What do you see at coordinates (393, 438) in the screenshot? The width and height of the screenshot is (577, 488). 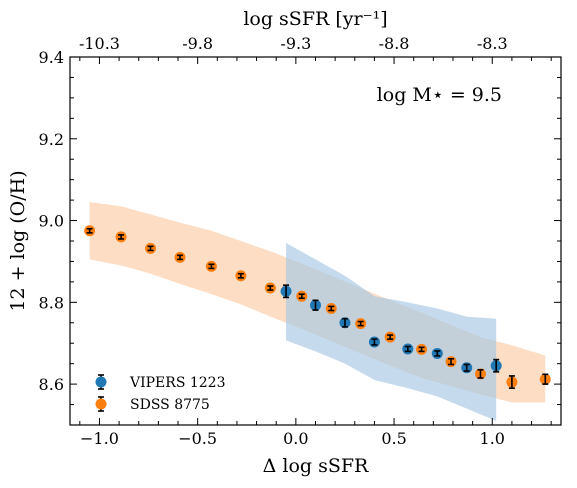 I see `x-tick-label: 0.5` at bounding box center [393, 438].